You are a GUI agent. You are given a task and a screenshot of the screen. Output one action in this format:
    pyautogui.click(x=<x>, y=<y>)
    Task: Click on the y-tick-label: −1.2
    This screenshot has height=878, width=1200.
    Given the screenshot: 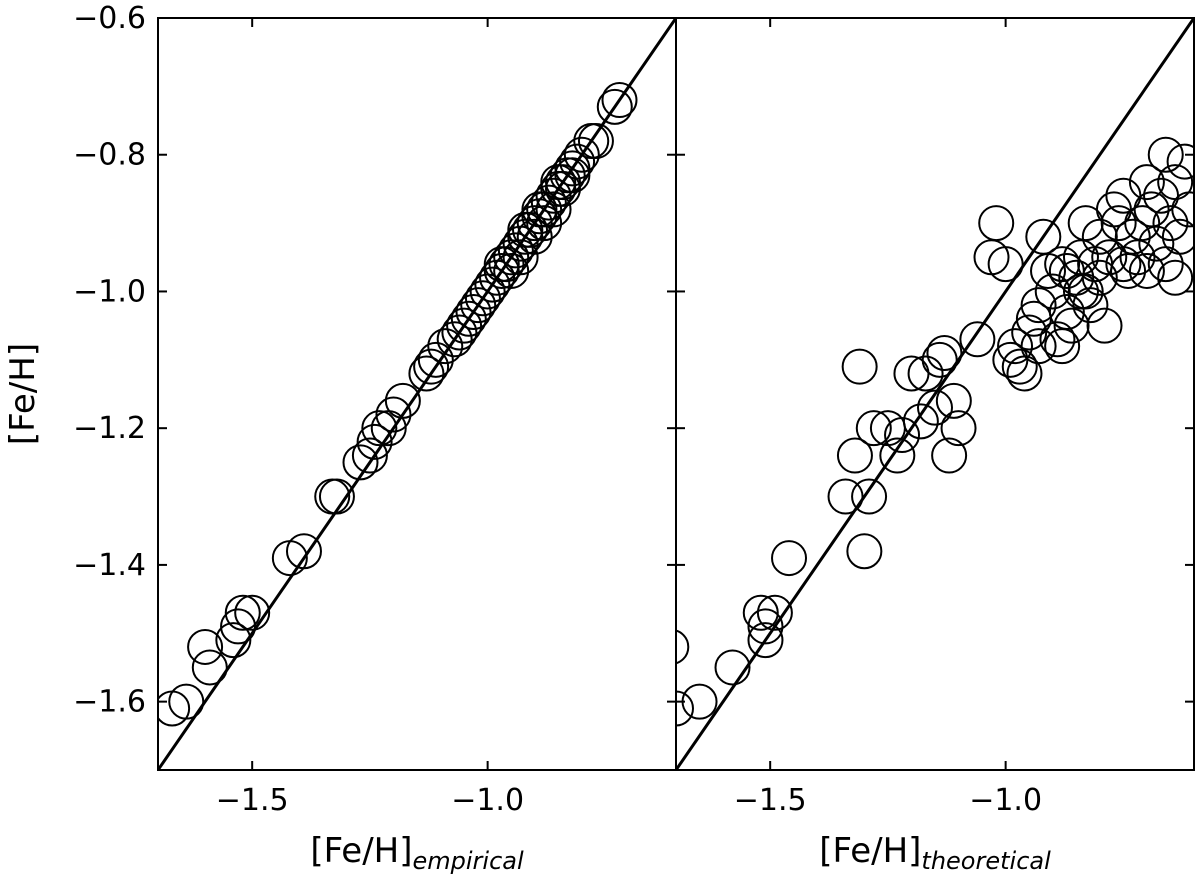 What is the action you would take?
    pyautogui.click(x=109, y=428)
    